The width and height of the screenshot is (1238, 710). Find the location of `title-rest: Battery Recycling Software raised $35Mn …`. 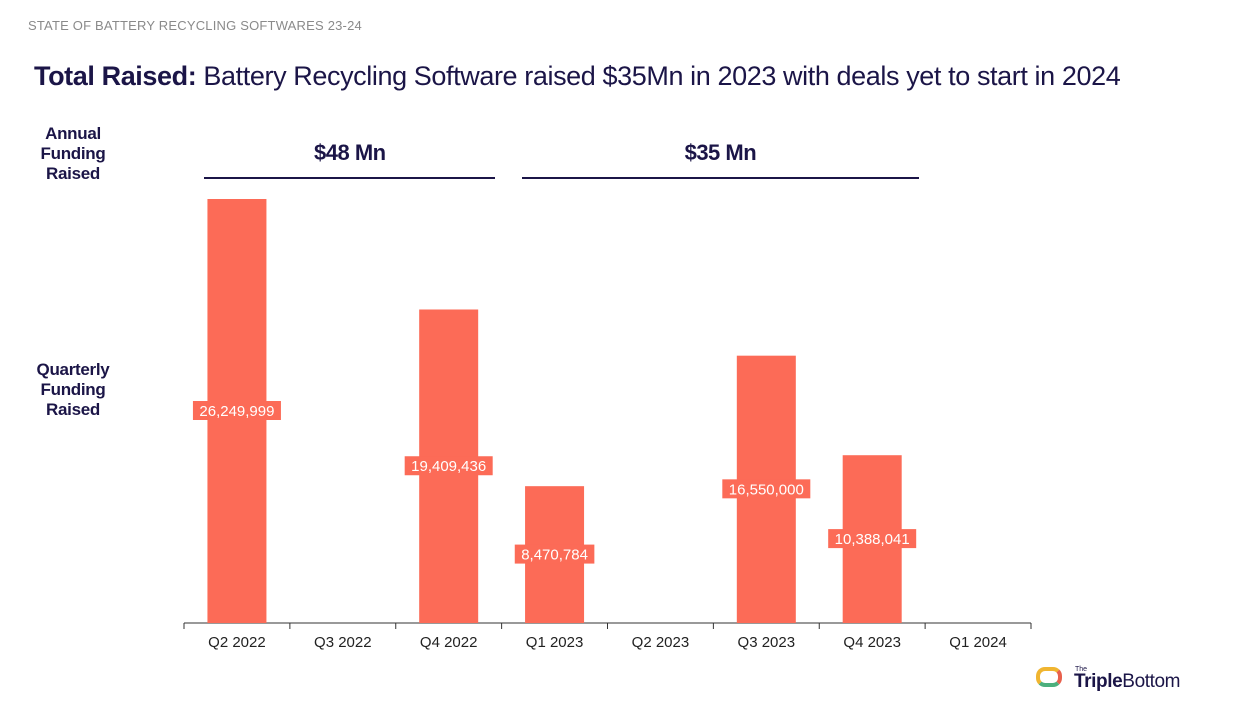

title-rest: Battery Recycling Software raised $35Mn … is located at coordinates (658, 76).